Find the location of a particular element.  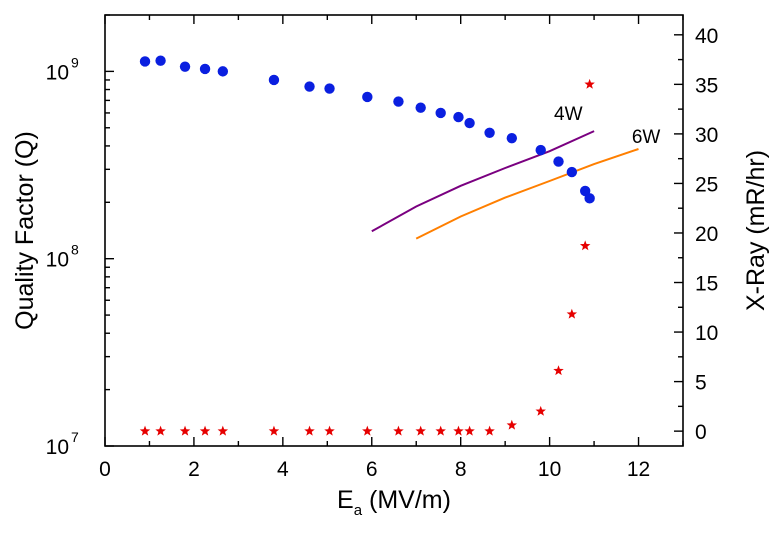

y-left-tick-exponent: 9 is located at coordinates (75, 62).